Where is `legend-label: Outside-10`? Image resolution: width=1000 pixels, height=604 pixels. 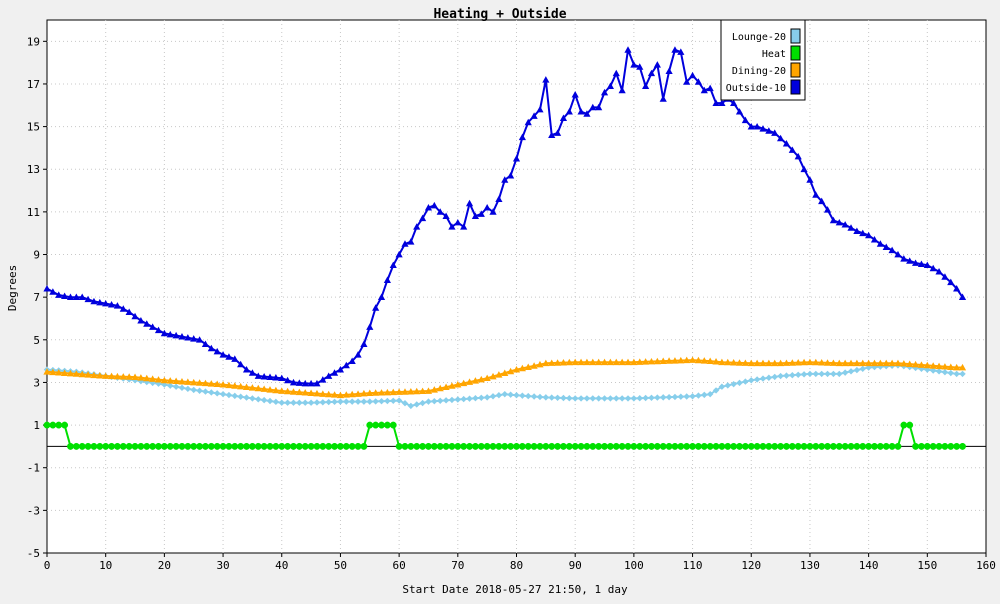 legend-label: Outside-10 is located at coordinates (756, 88).